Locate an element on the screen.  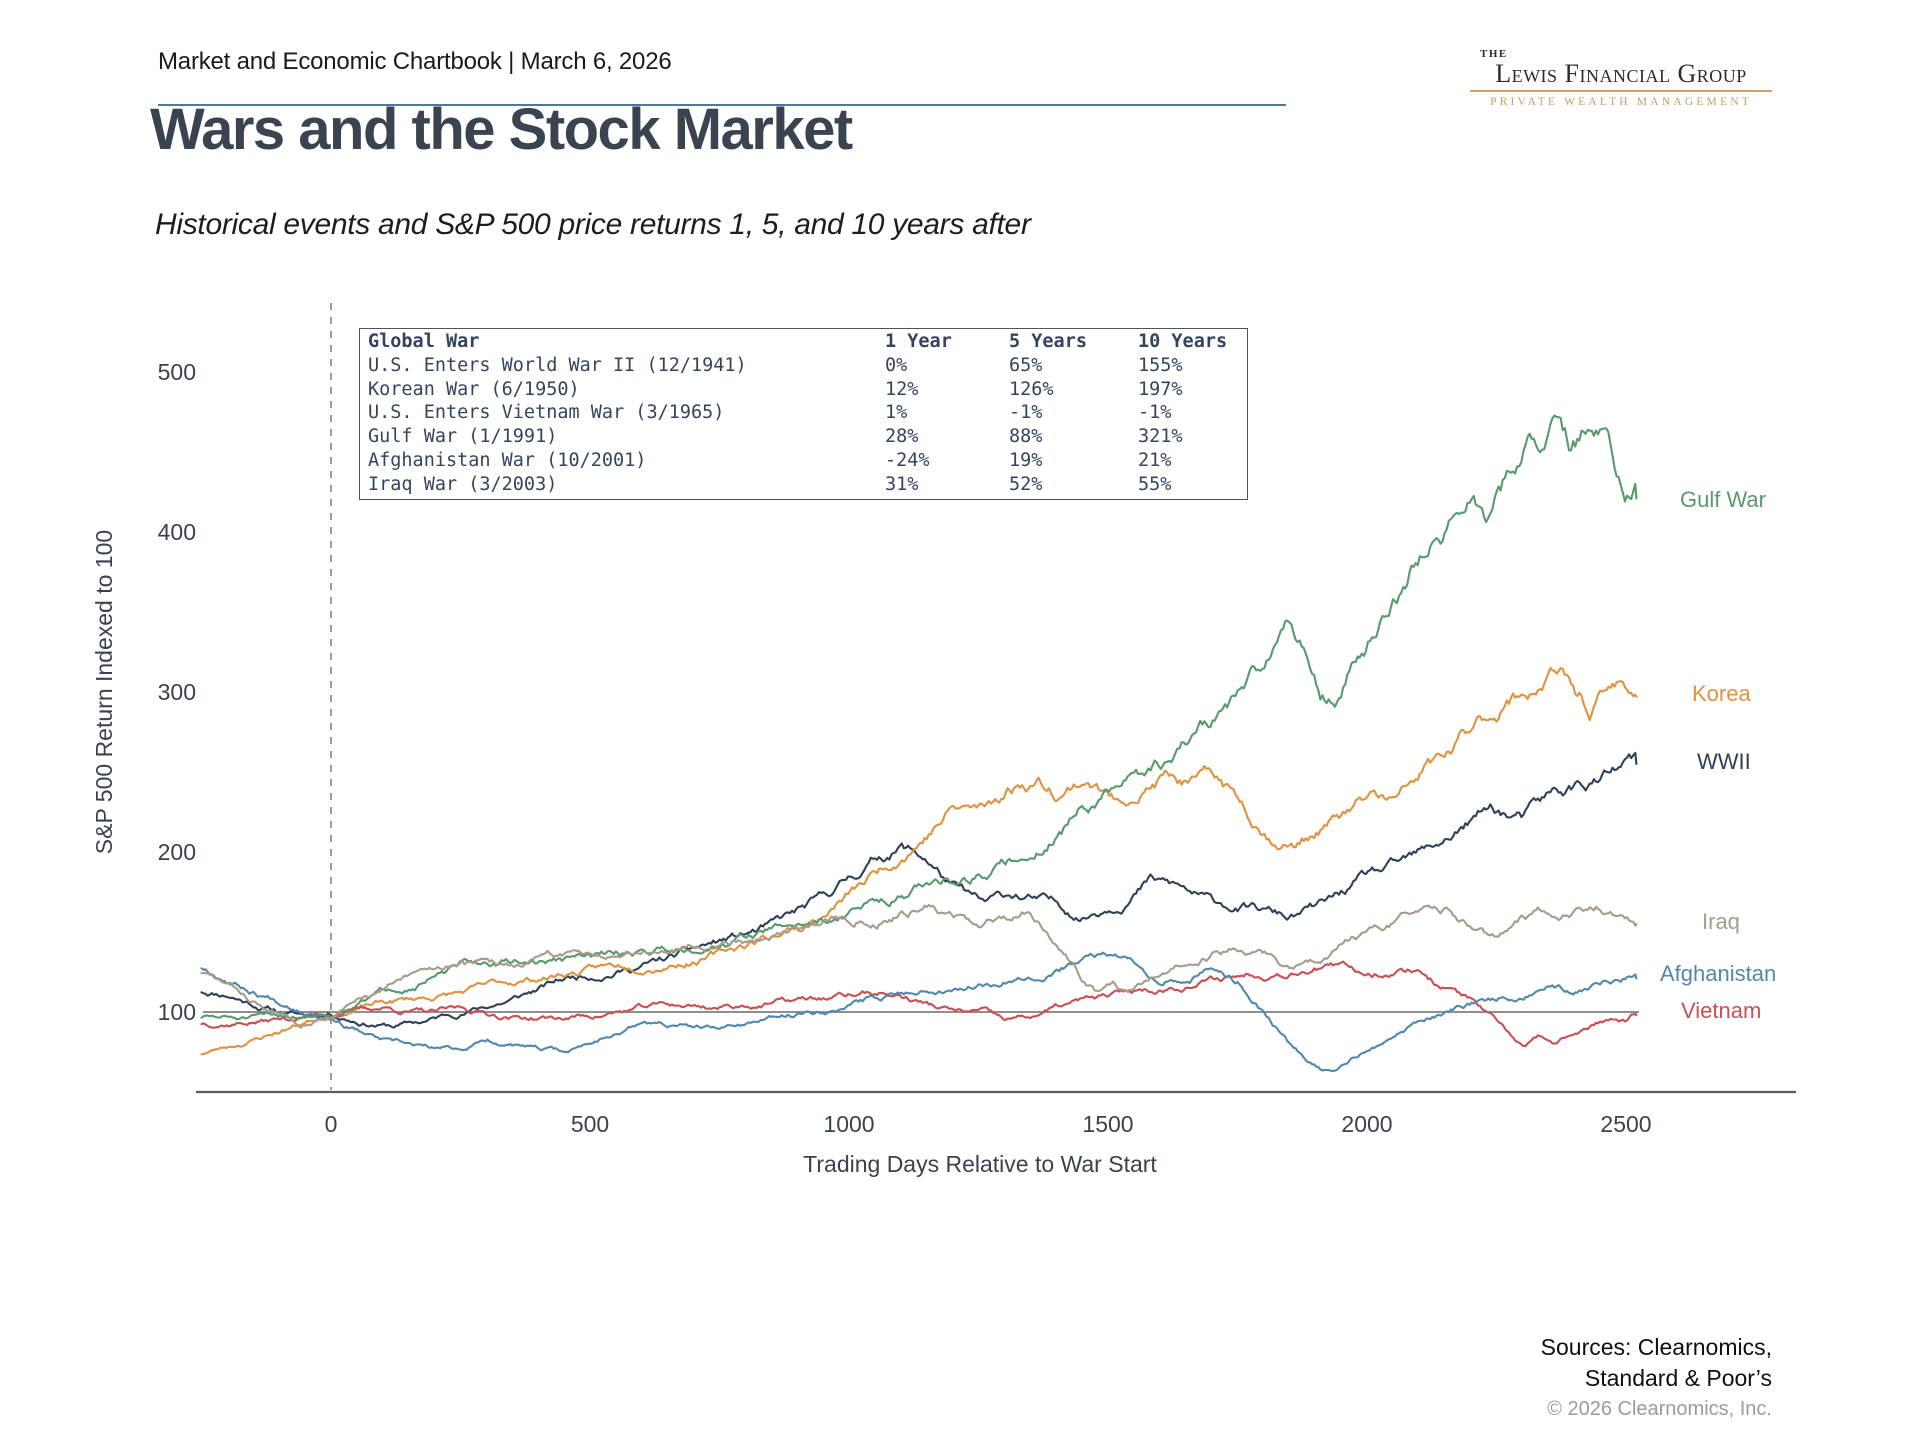
x-axis-label: Trading Days Relative to War Start is located at coordinates (980, 1164).